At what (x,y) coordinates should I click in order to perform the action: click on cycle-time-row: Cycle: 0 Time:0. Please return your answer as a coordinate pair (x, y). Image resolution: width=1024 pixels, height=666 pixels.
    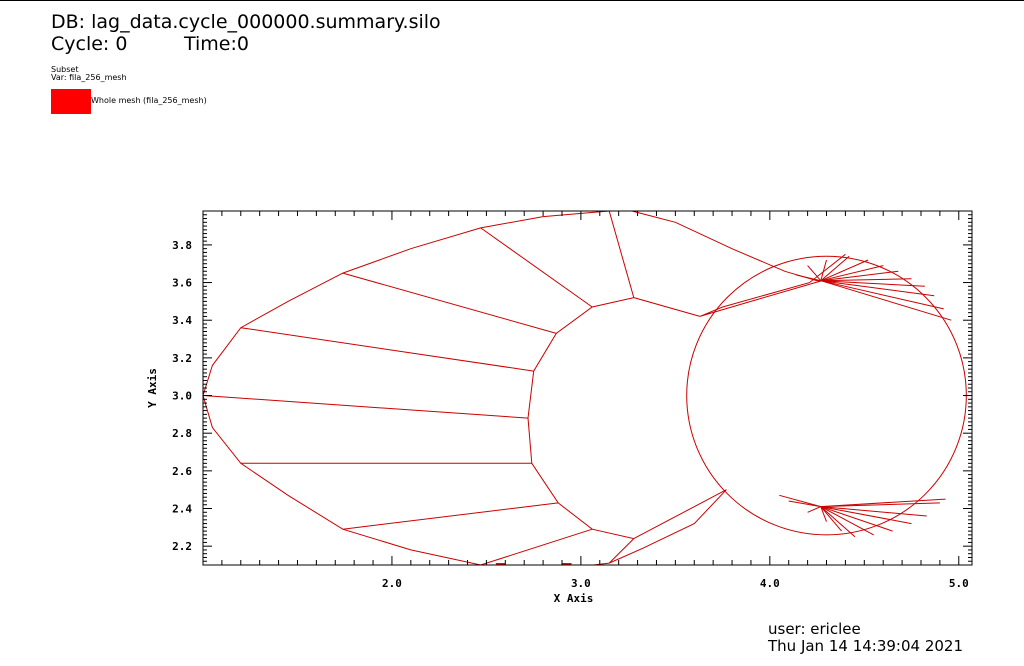
    Looking at the image, I should click on (150, 44).